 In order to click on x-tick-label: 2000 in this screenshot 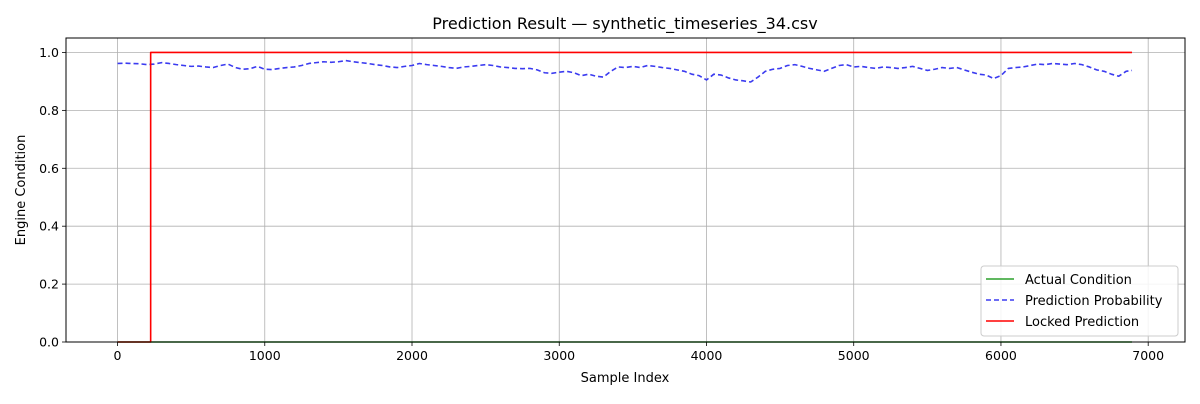, I will do `click(412, 355)`.